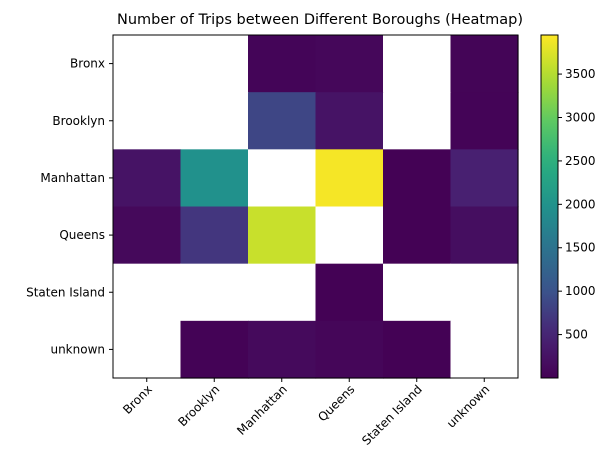  Describe the element at coordinates (580, 117) in the screenshot. I see `colorbar-tick-label: 3000` at that location.